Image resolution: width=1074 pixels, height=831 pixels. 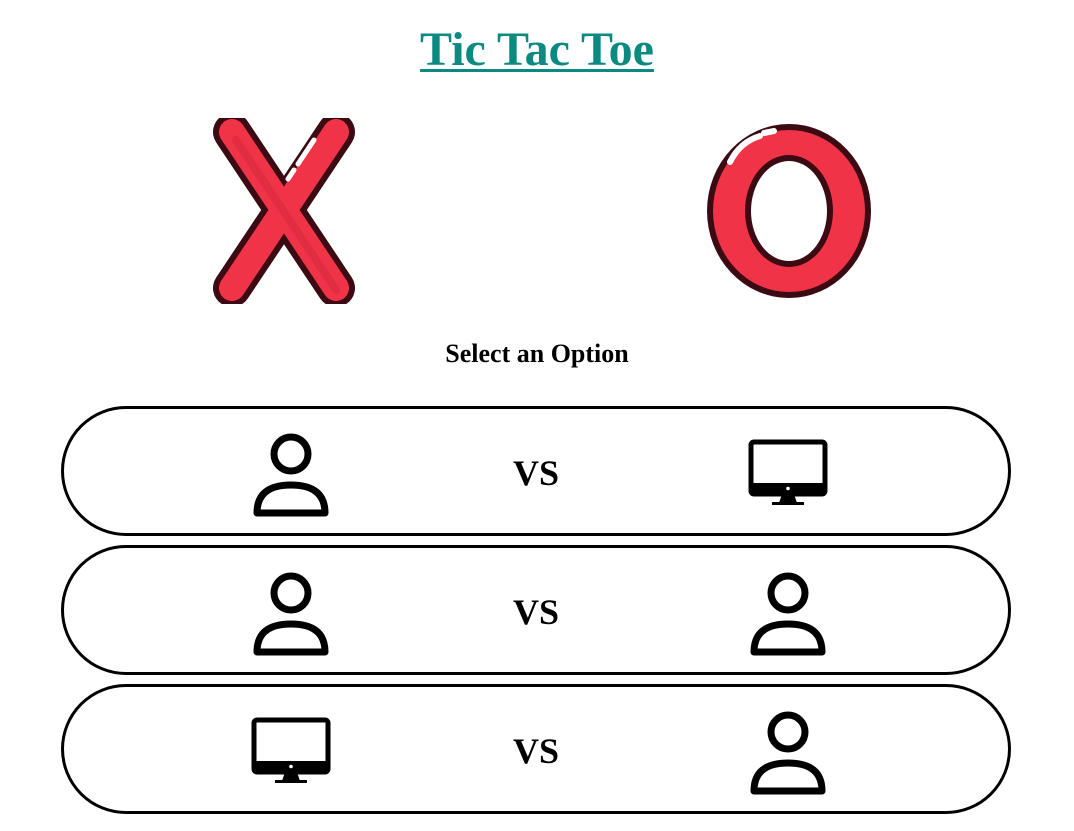 I want to click on o-logo-icon, so click(x=789, y=211).